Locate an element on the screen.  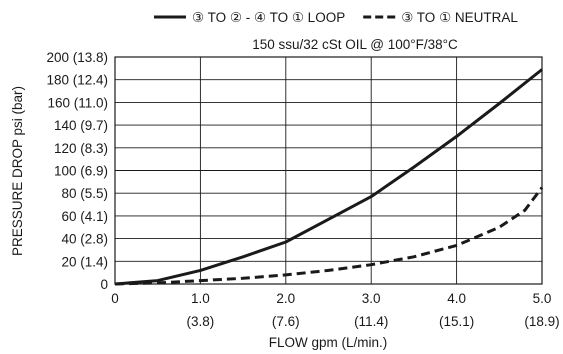
legend-item: ③ TO ① NEUTRAL is located at coordinates (440, 17).